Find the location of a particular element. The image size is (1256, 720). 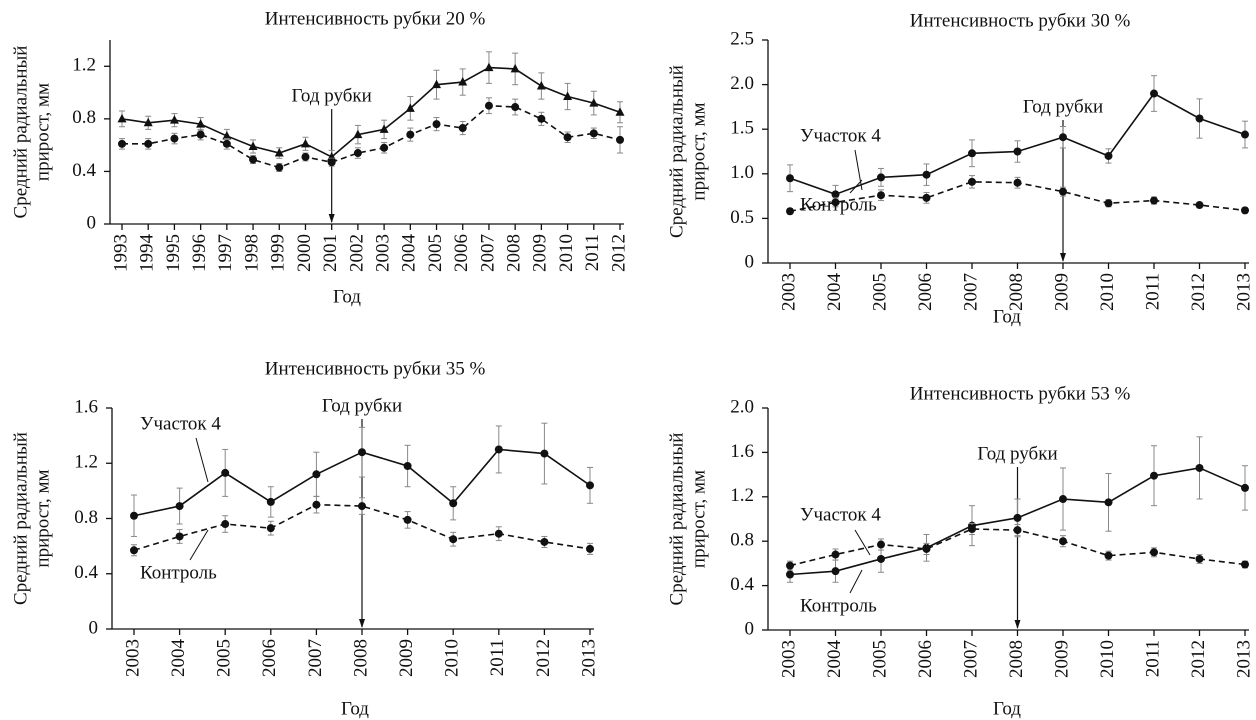

series-line is located at coordinates (371, 112).